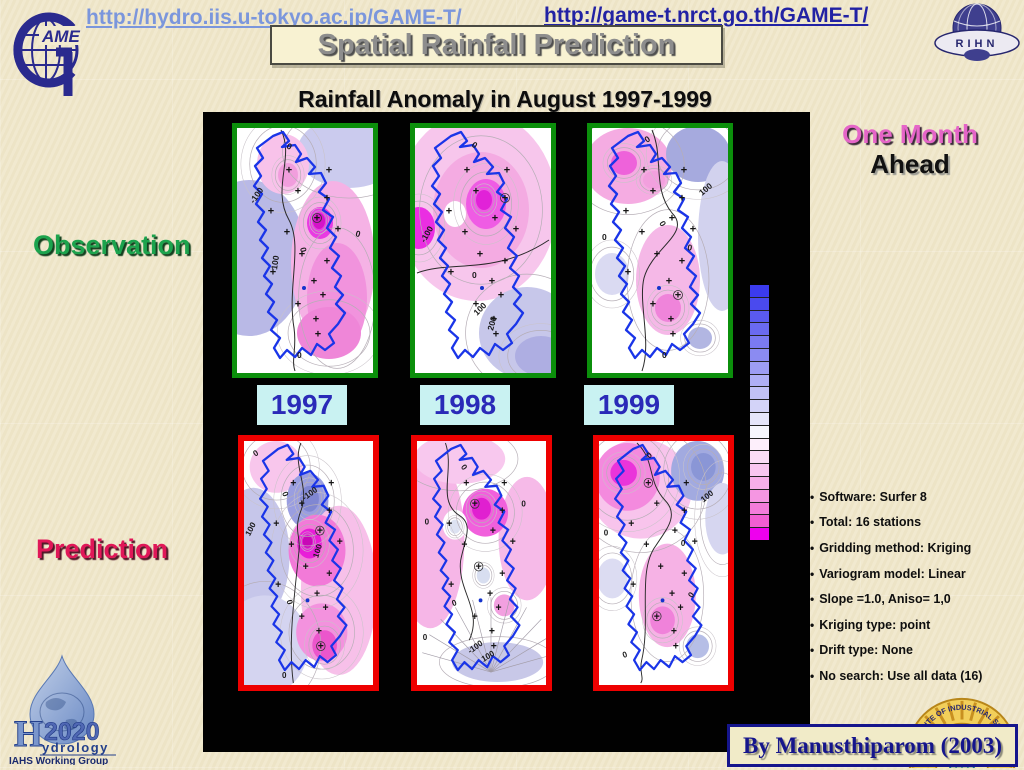 The width and height of the screenshot is (1024, 770). What do you see at coordinates (706, 15) in the screenshot?
I see `url-game-t-nrct: http://game-t.nrct.go.th/GAME-T/` at bounding box center [706, 15].